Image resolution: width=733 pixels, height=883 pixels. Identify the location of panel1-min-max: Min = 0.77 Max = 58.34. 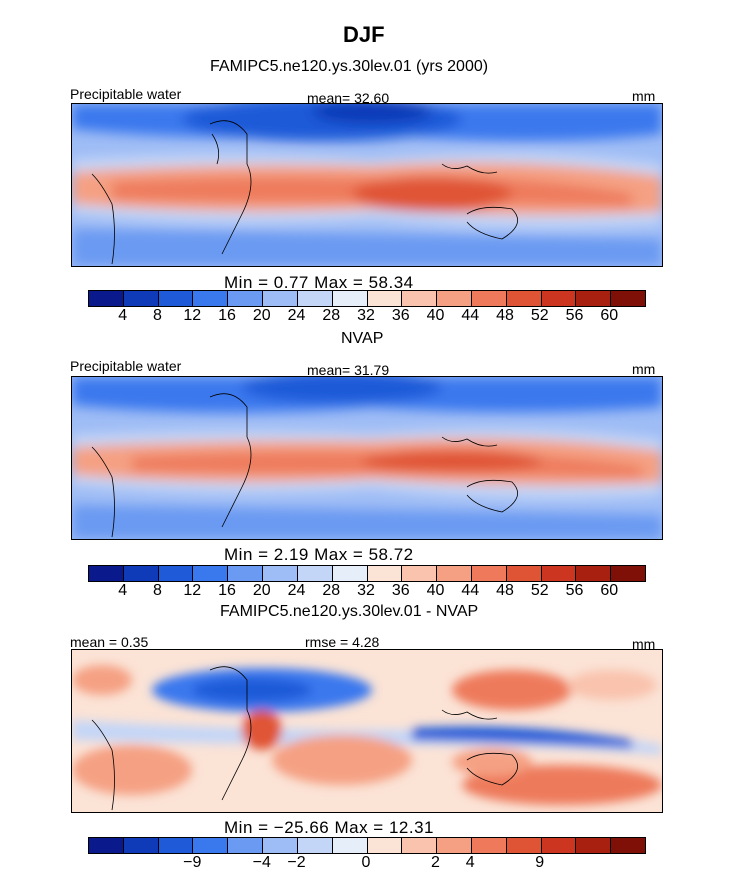
(319, 282).